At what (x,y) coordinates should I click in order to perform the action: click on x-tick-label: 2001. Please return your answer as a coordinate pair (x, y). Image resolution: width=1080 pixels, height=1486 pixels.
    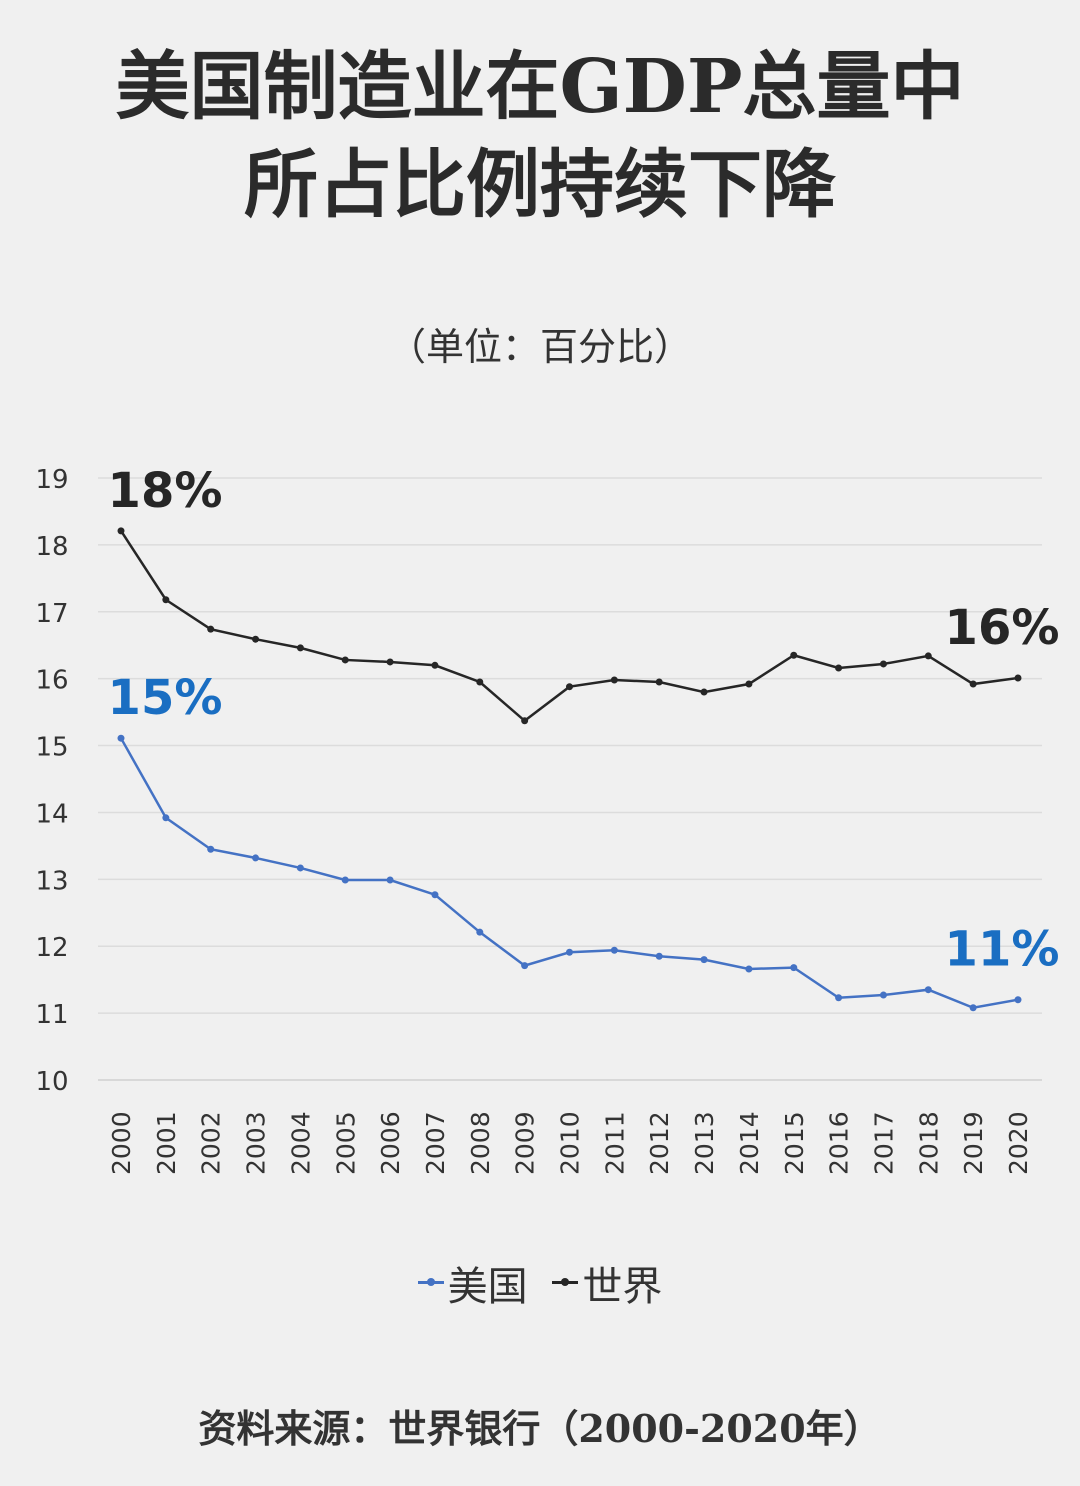
    Looking at the image, I should click on (166, 1143).